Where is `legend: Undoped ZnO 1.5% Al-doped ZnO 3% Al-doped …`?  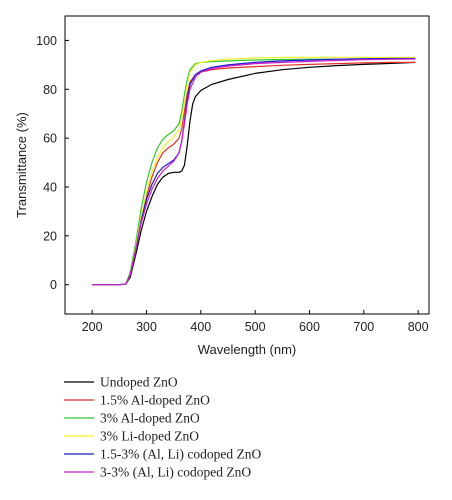
legend: Undoped ZnO 1.5% Al-doped ZnO 3% Al-doped … is located at coordinates (162, 427).